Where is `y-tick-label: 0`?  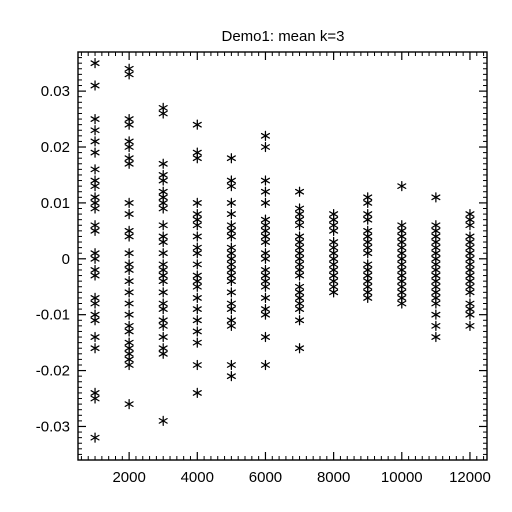
y-tick-label: 0 is located at coordinates (66, 259).